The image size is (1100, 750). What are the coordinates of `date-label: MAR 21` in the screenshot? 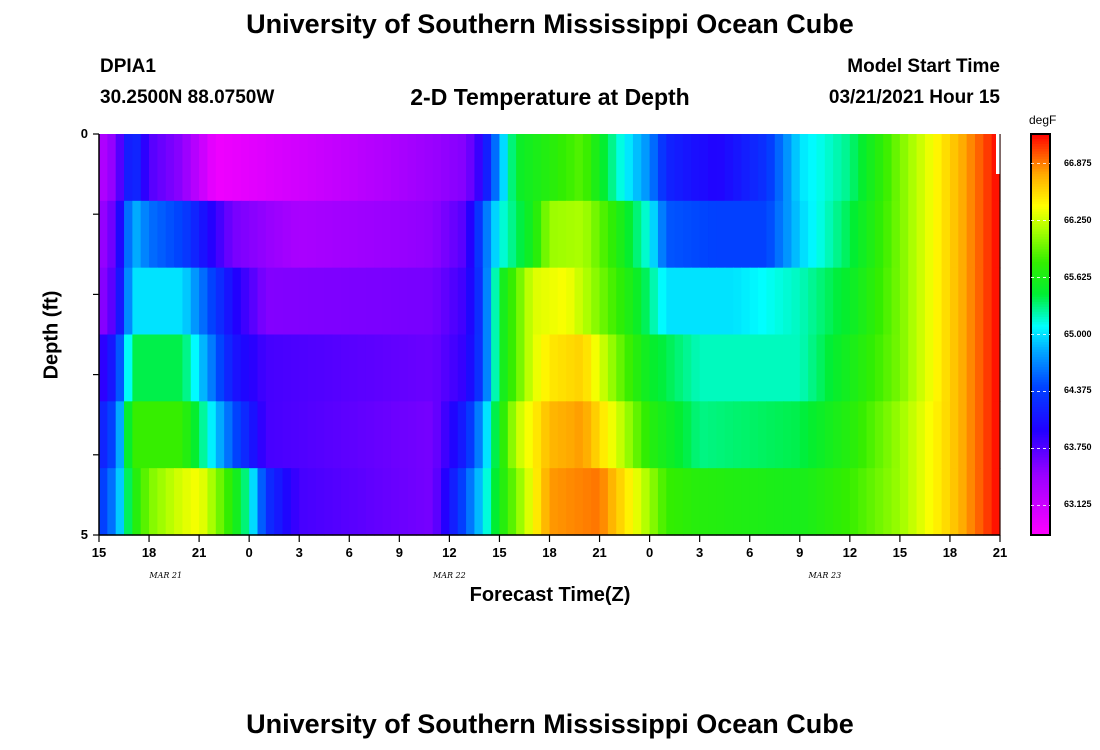 It's located at (166, 575).